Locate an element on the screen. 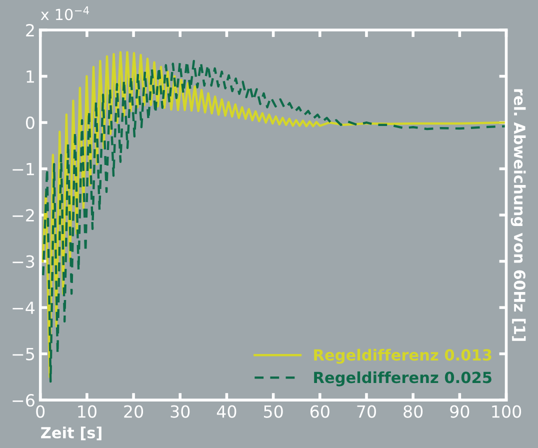 The height and width of the screenshot is (448, 538). x-tick-label: 0 is located at coordinates (40, 411).